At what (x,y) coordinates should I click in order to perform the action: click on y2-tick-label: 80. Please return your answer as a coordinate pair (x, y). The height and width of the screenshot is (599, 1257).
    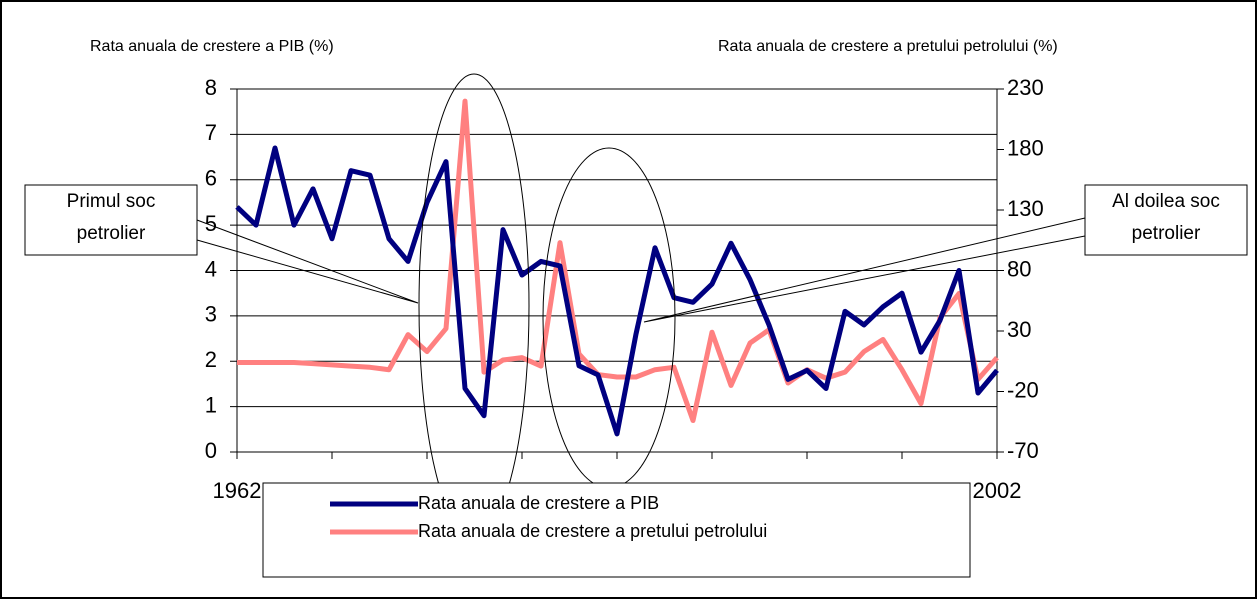
    Looking at the image, I should click on (1019, 268).